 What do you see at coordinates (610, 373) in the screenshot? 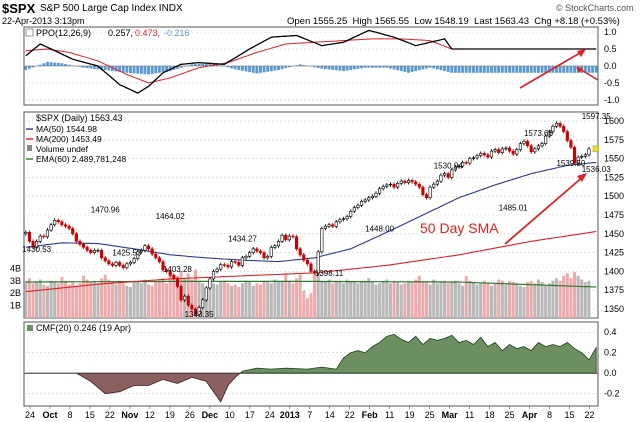
I see `cmf-tick-label: 0.0` at bounding box center [610, 373].